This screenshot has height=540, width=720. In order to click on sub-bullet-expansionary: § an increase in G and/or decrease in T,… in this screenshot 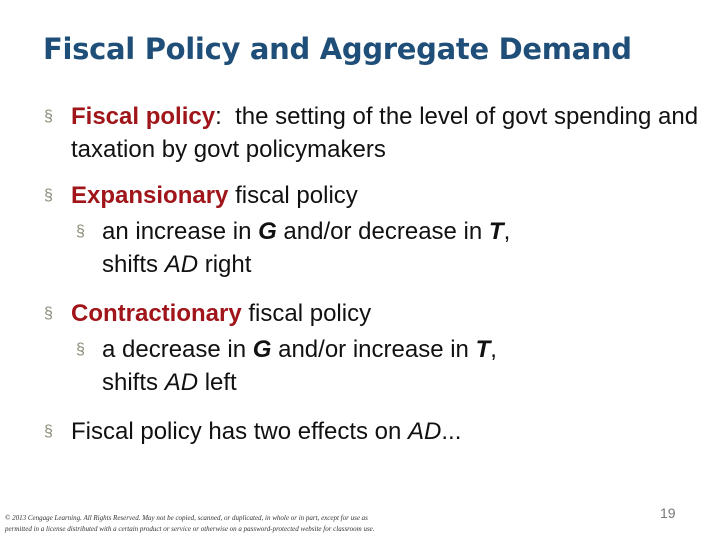, I will do `click(373, 248)`.